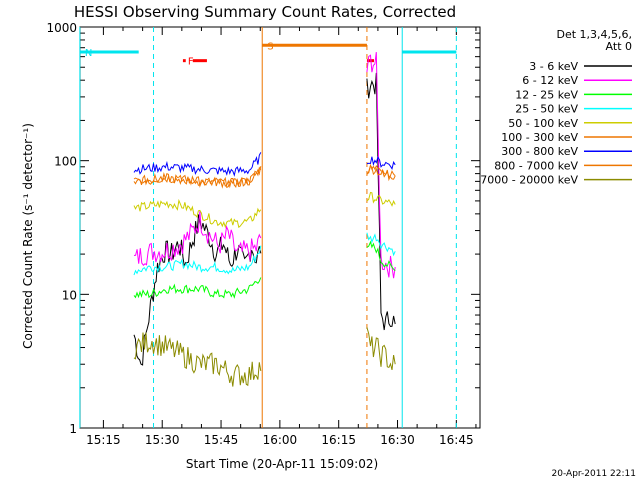 The width and height of the screenshot is (640, 480). Describe the element at coordinates (536, 165) in the screenshot. I see `legend-label: 800 - 7000 keV` at that location.